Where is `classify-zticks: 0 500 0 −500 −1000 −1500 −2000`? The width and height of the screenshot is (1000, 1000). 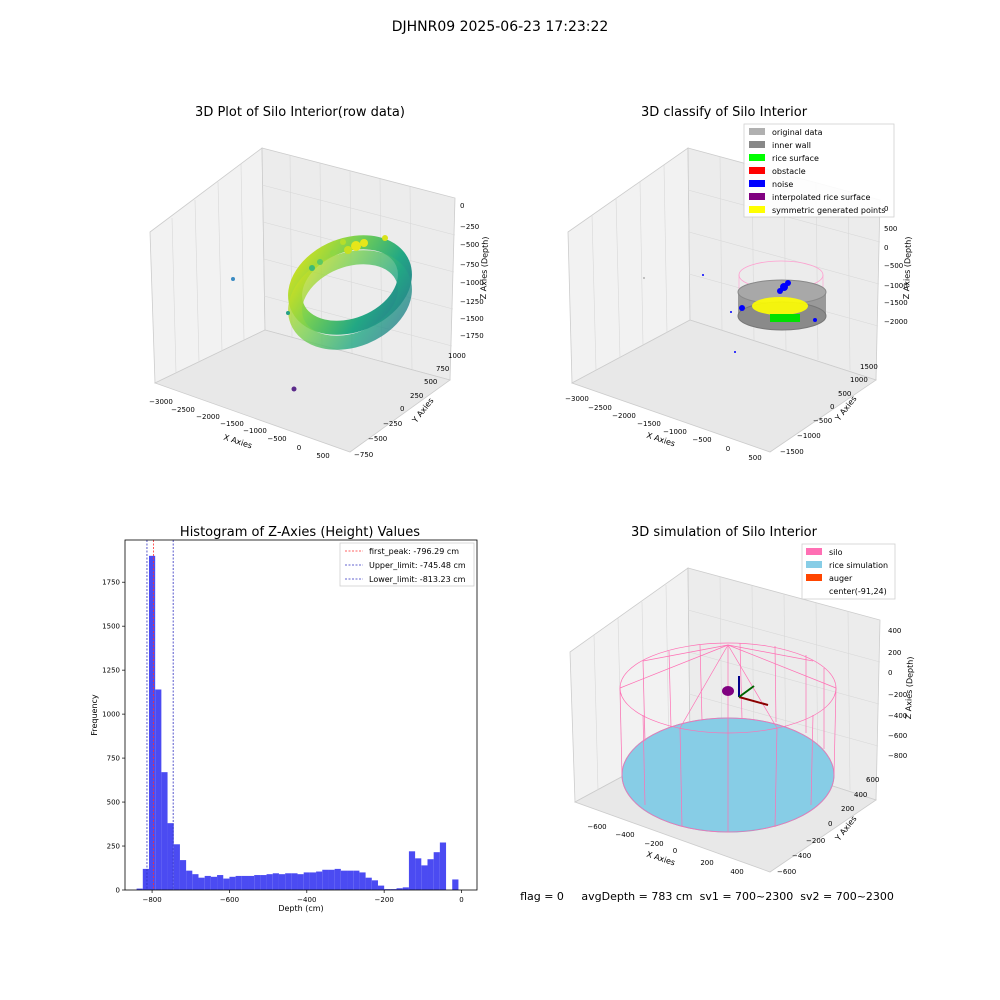 classify-zticks: 0 500 0 −500 −1000 −1500 −2000 is located at coordinates (896, 265).